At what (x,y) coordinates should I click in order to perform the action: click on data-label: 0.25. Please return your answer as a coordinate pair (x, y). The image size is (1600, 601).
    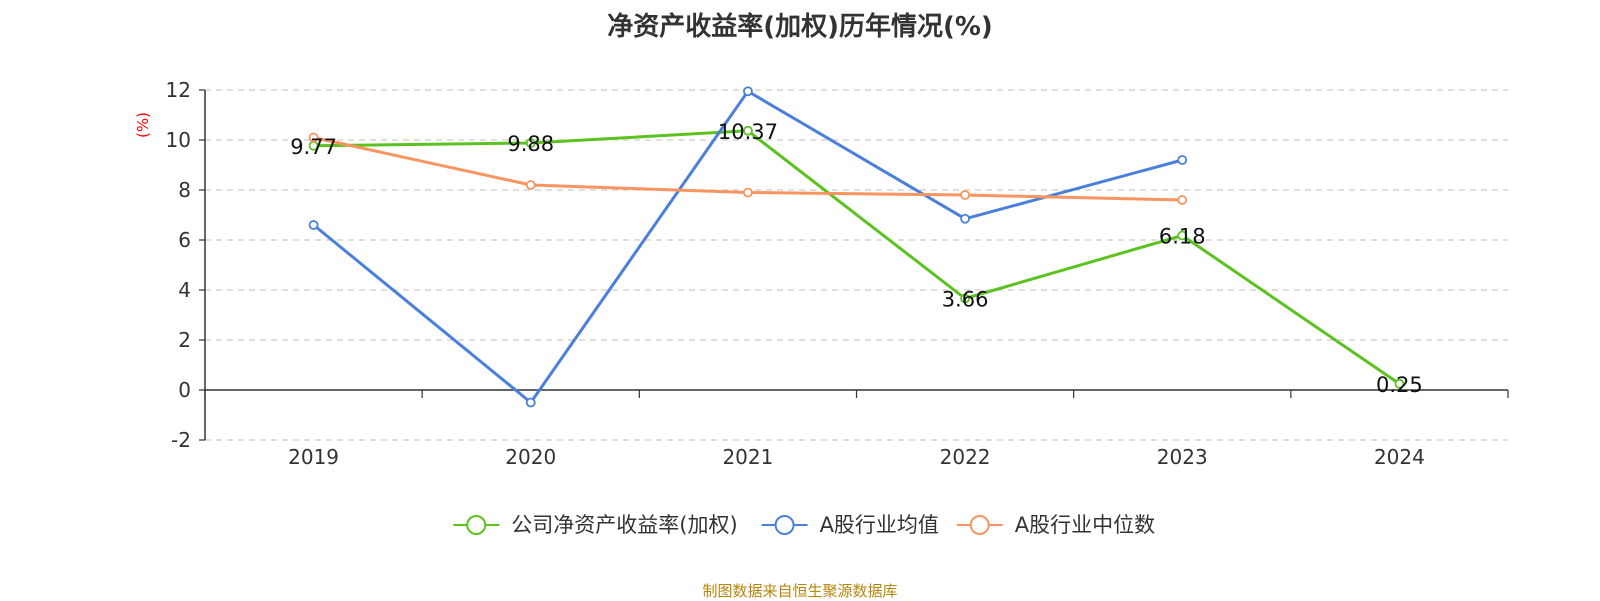
    Looking at the image, I should click on (1399, 385).